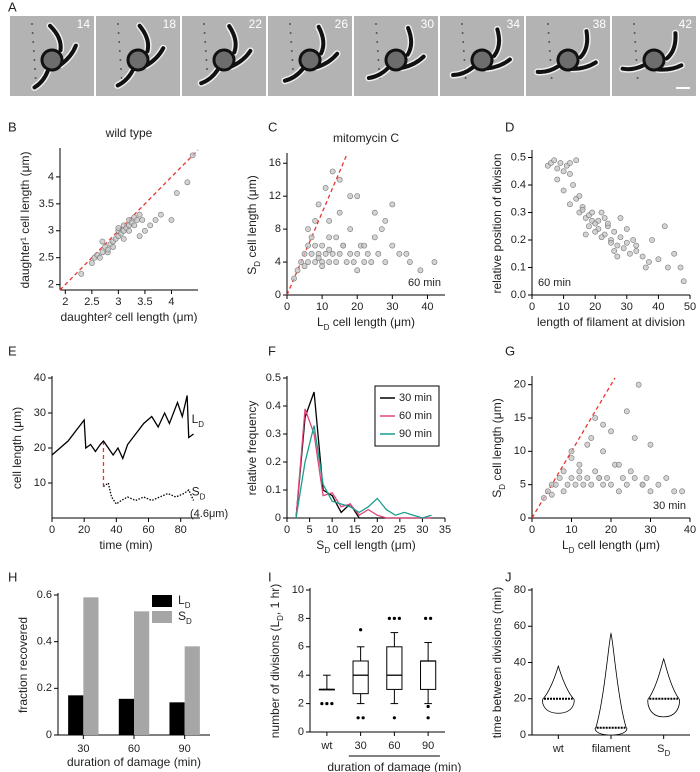  Describe the element at coordinates (134, 762) in the screenshot. I see `x-axis-label: duration of damage (min)` at that location.